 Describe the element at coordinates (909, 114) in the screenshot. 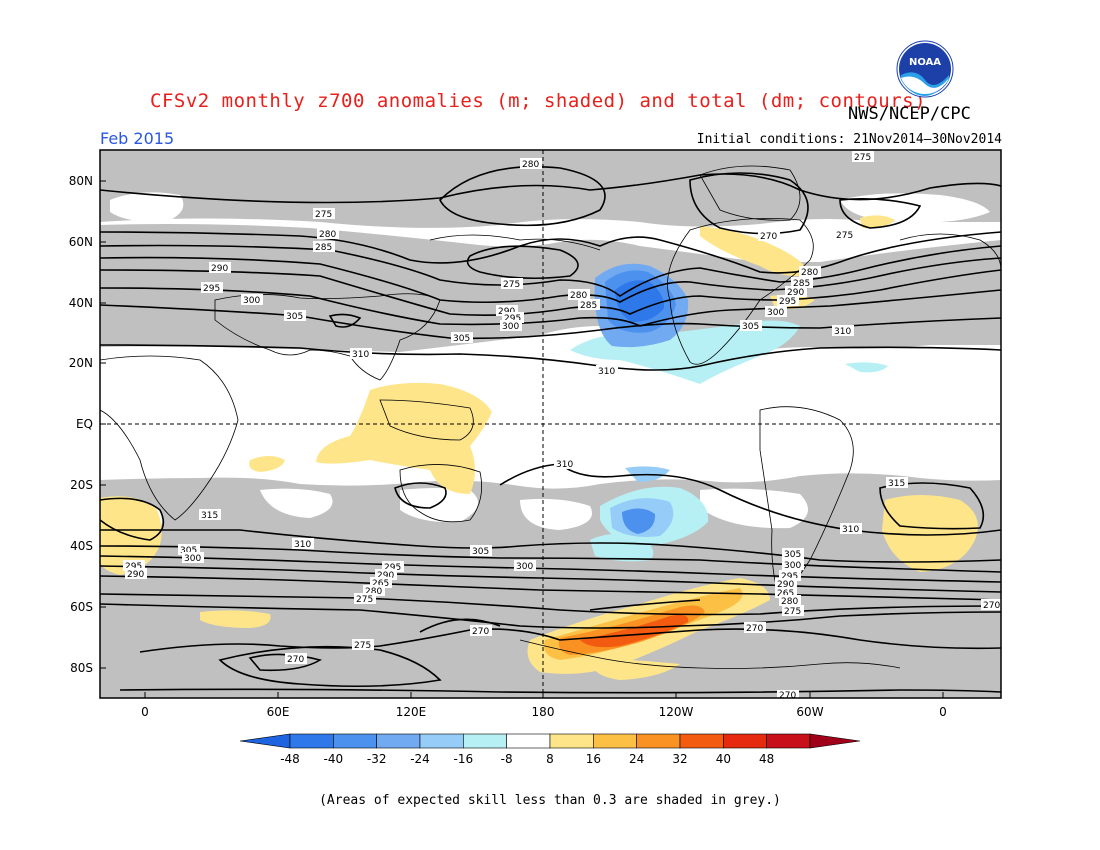

I see `organization-label: NWS/NCEP/CPC` at that location.